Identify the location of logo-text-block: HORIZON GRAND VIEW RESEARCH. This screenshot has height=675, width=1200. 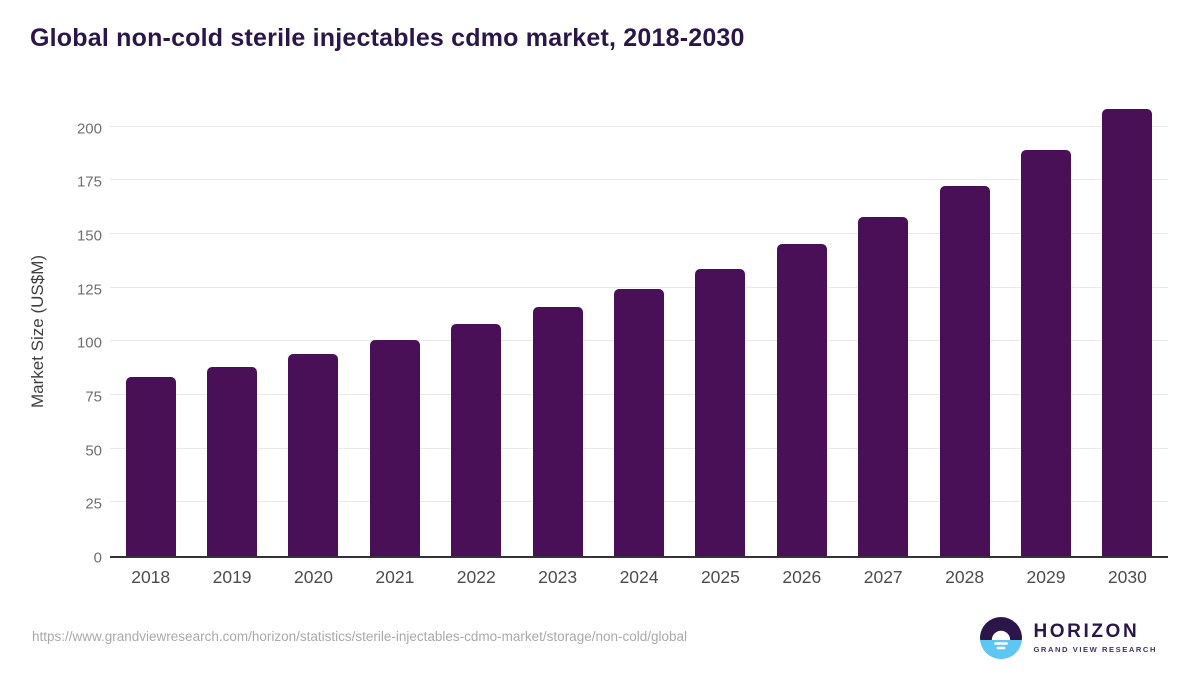
(1095, 637).